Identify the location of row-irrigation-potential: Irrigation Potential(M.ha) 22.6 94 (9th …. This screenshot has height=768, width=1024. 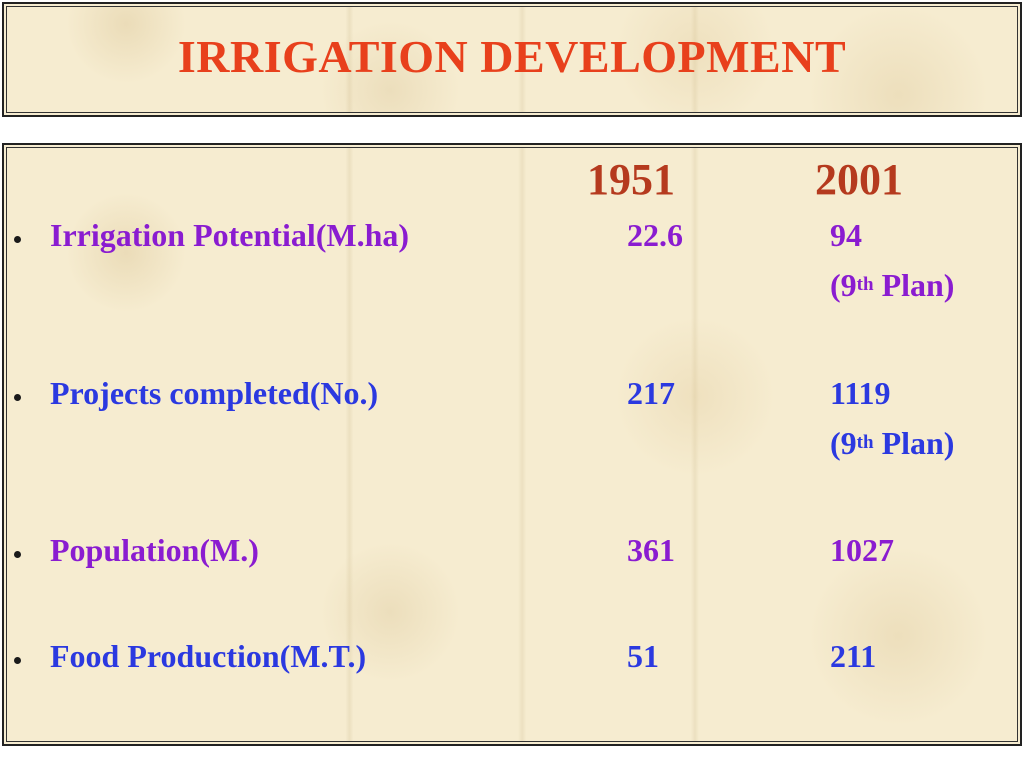
(512, 260).